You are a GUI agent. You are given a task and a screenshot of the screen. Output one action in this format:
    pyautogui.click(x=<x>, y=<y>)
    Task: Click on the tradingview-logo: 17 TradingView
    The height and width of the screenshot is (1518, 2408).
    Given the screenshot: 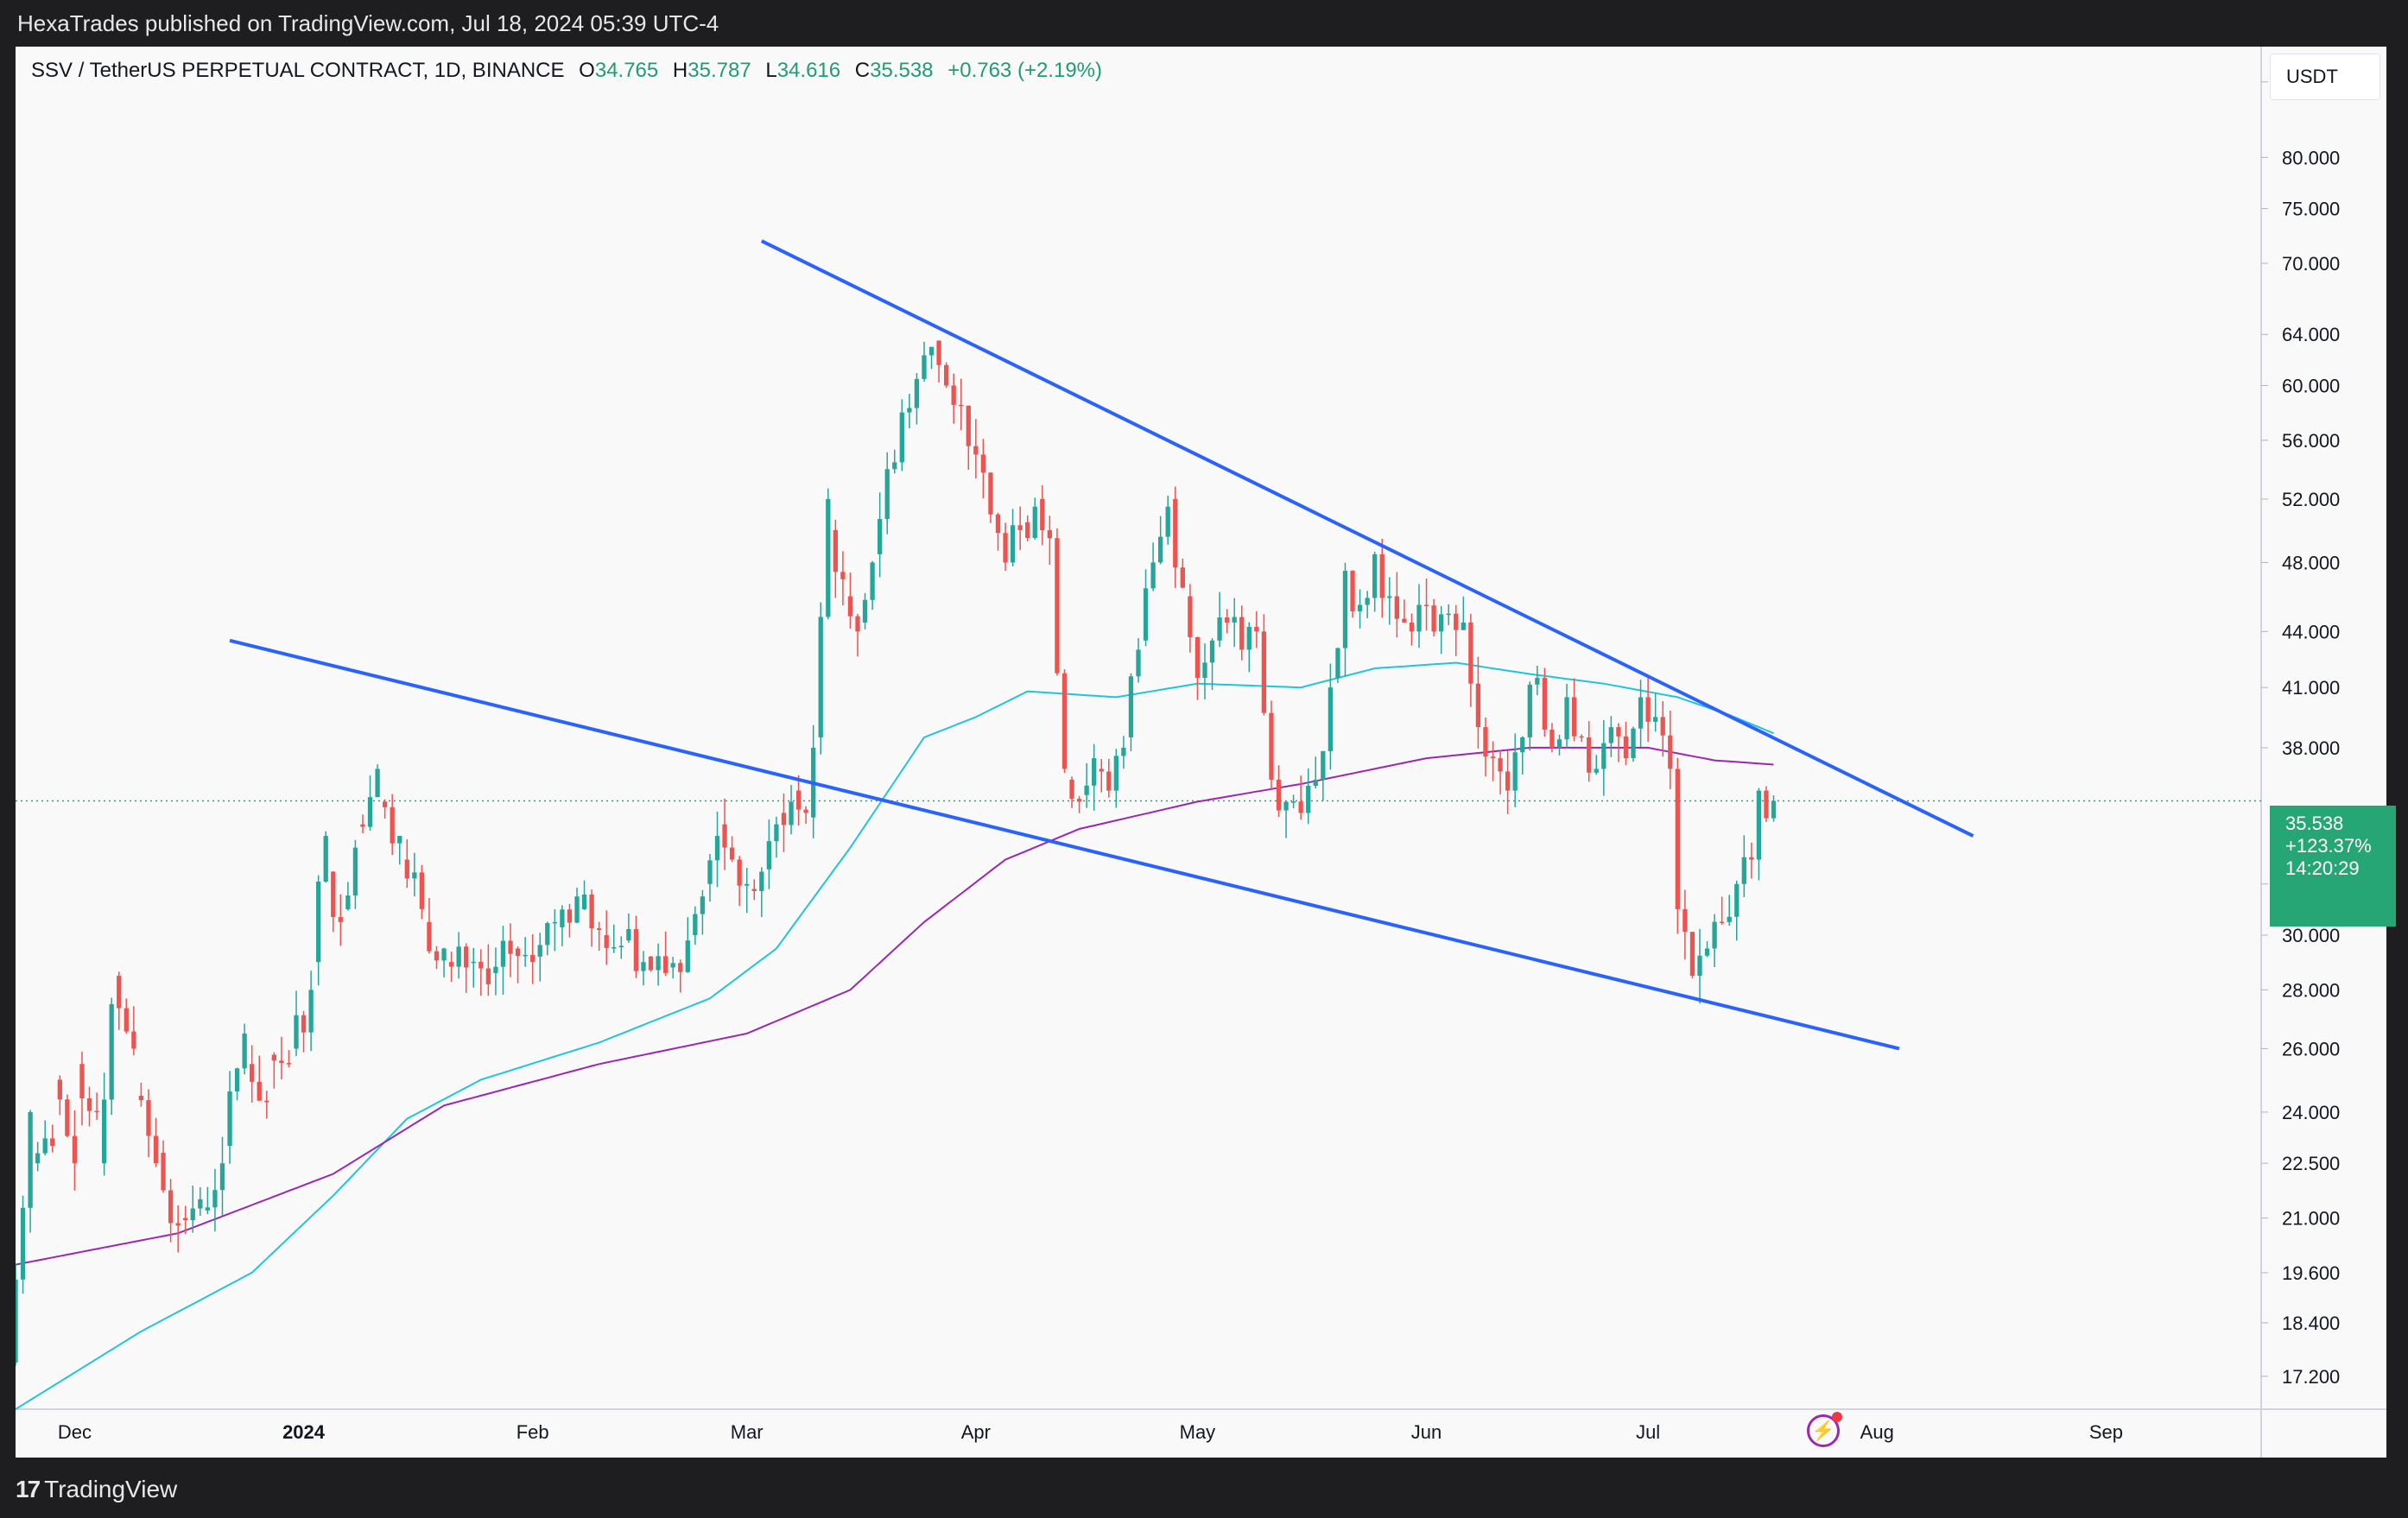 What is the action you would take?
    pyautogui.click(x=96, y=1489)
    